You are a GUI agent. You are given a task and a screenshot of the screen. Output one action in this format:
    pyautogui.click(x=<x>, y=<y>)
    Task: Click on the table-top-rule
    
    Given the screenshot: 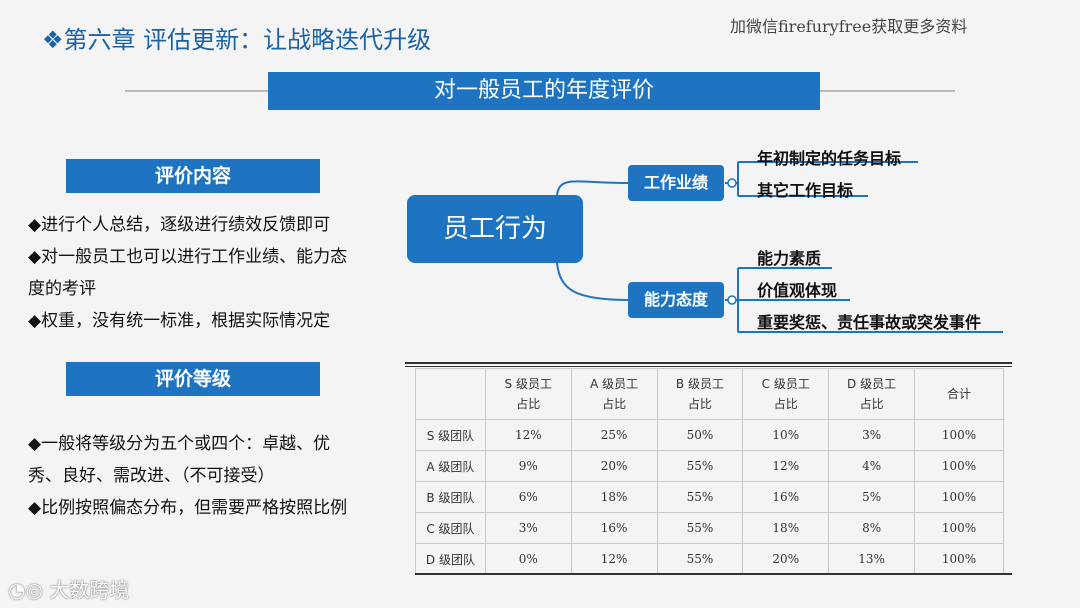 What is the action you would take?
    pyautogui.click(x=708, y=363)
    